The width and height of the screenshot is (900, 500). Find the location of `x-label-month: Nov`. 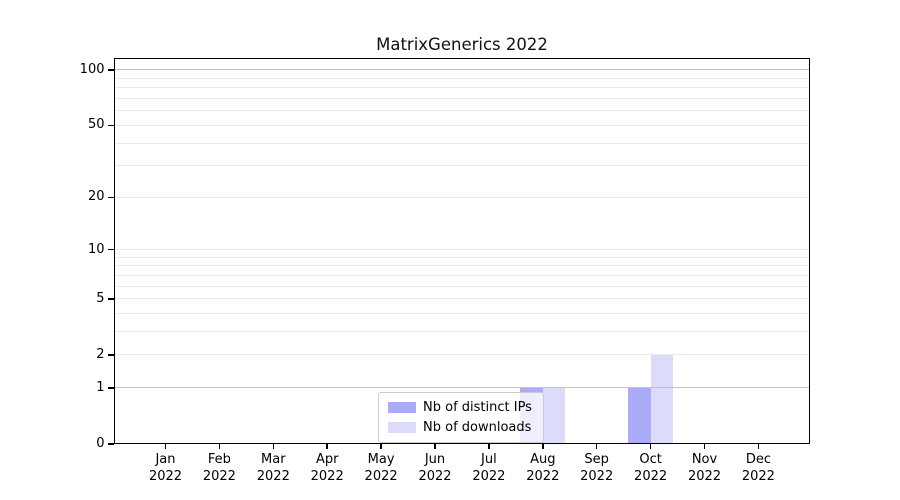

x-label-month: Nov is located at coordinates (704, 459).